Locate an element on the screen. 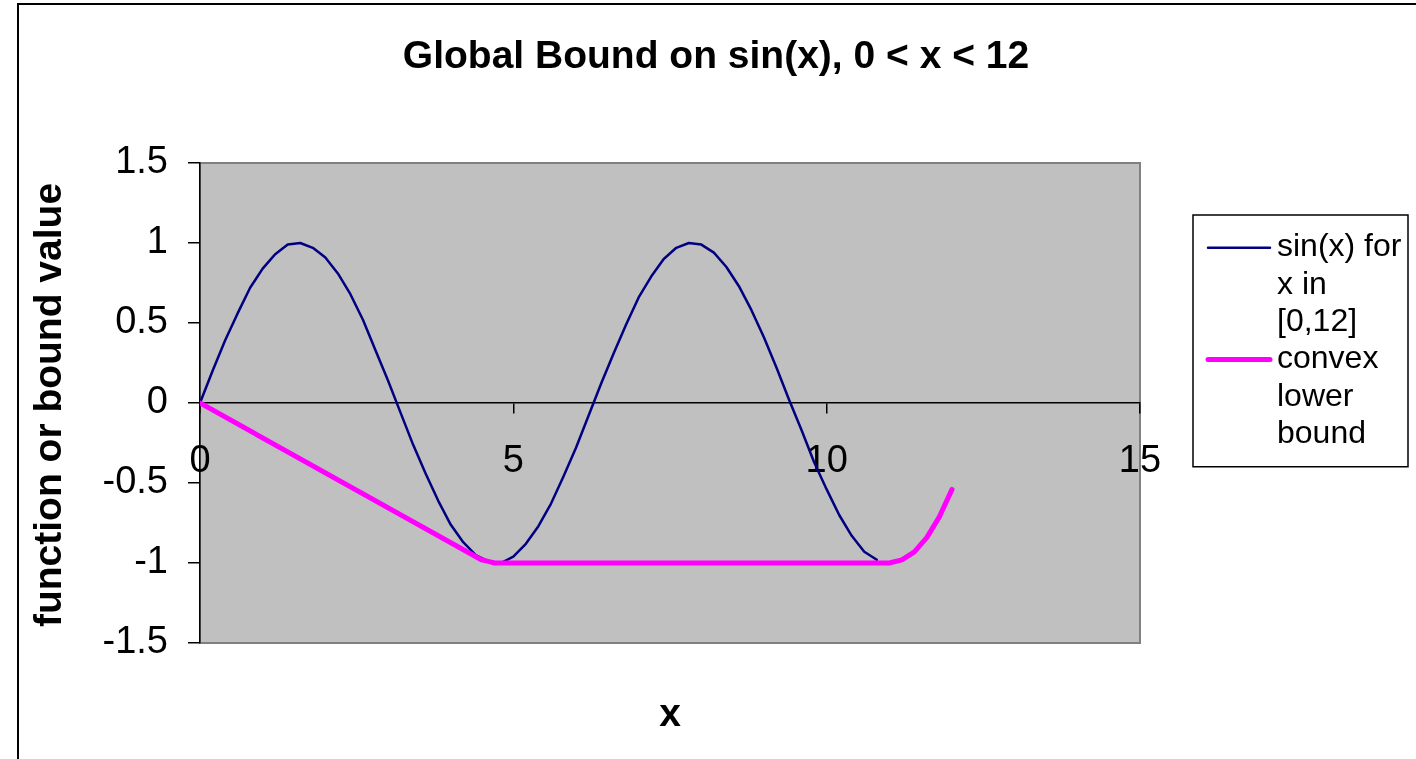 This screenshot has width=1416, height=759. chart-title: Global Bound on sin(x), 0 < x < 12 is located at coordinates (716, 54).